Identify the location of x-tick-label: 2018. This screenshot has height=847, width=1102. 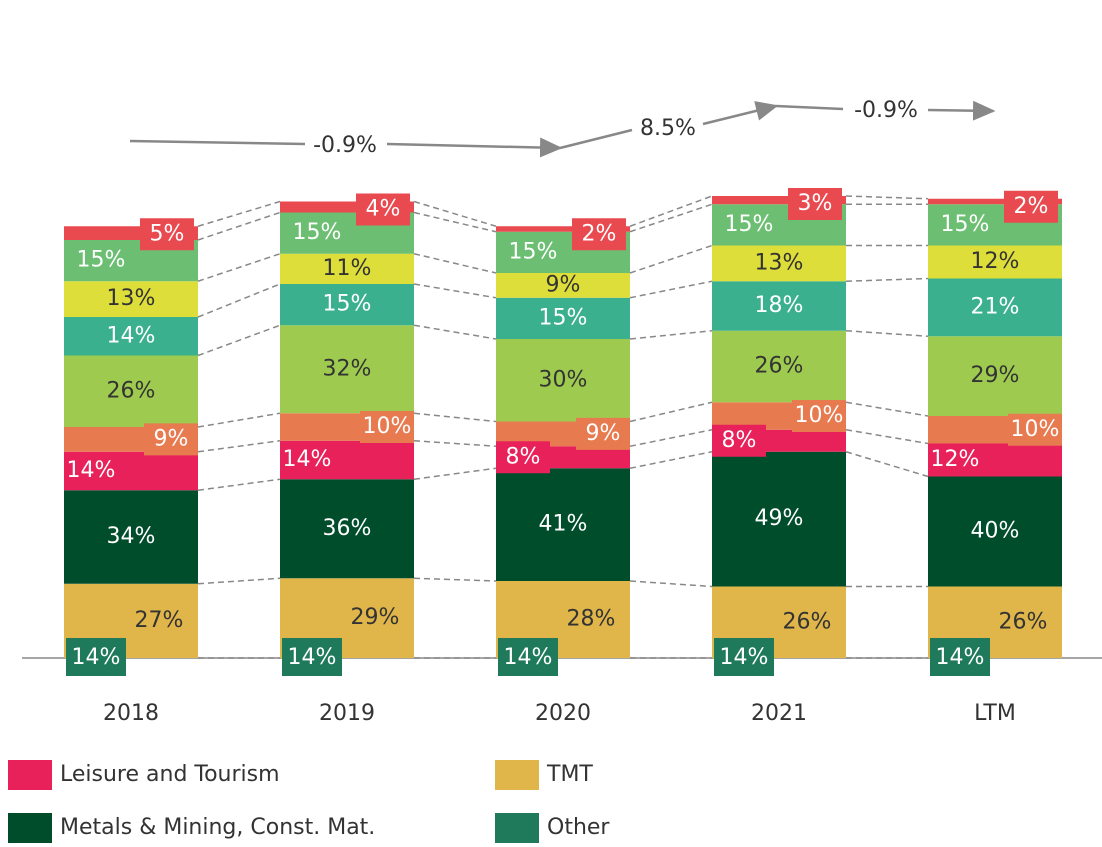
(131, 713).